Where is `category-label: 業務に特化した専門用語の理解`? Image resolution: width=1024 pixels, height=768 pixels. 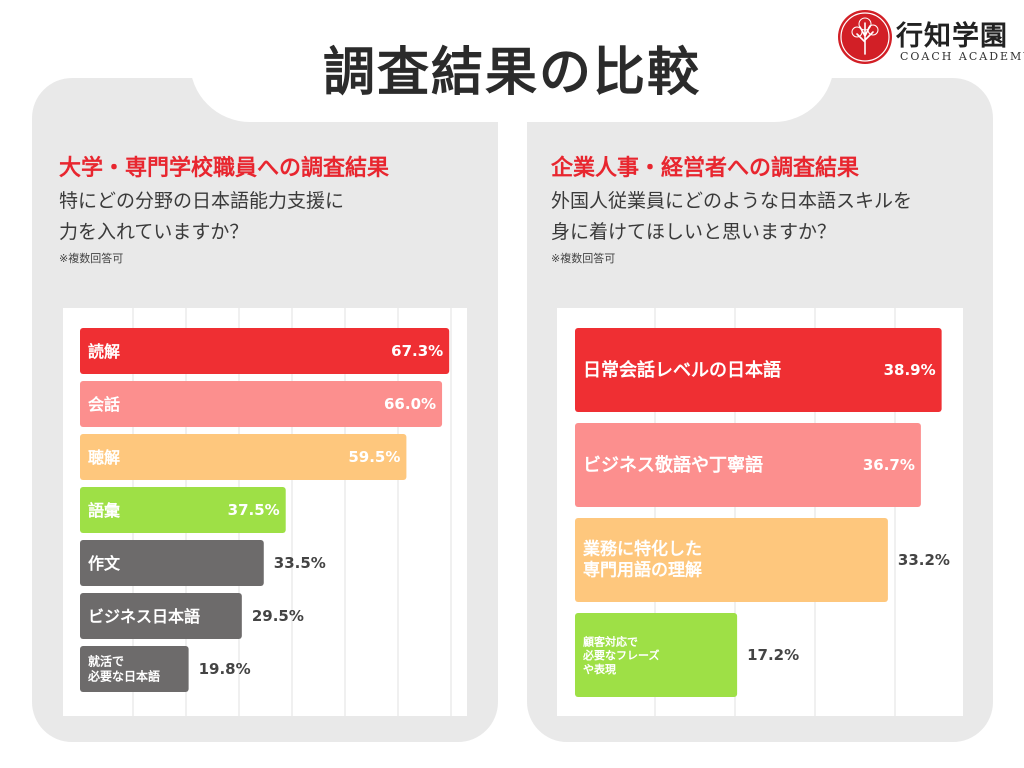 category-label: 業務に特化した専門用語の理解 is located at coordinates (642, 559).